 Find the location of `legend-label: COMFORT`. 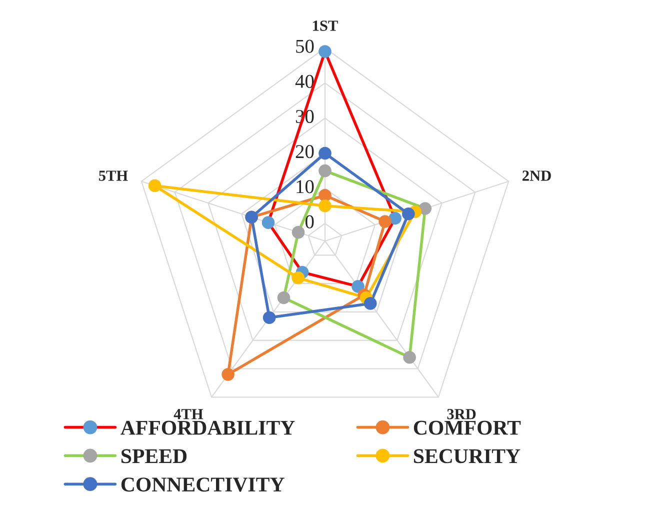

legend-label: COMFORT is located at coordinates (467, 427).